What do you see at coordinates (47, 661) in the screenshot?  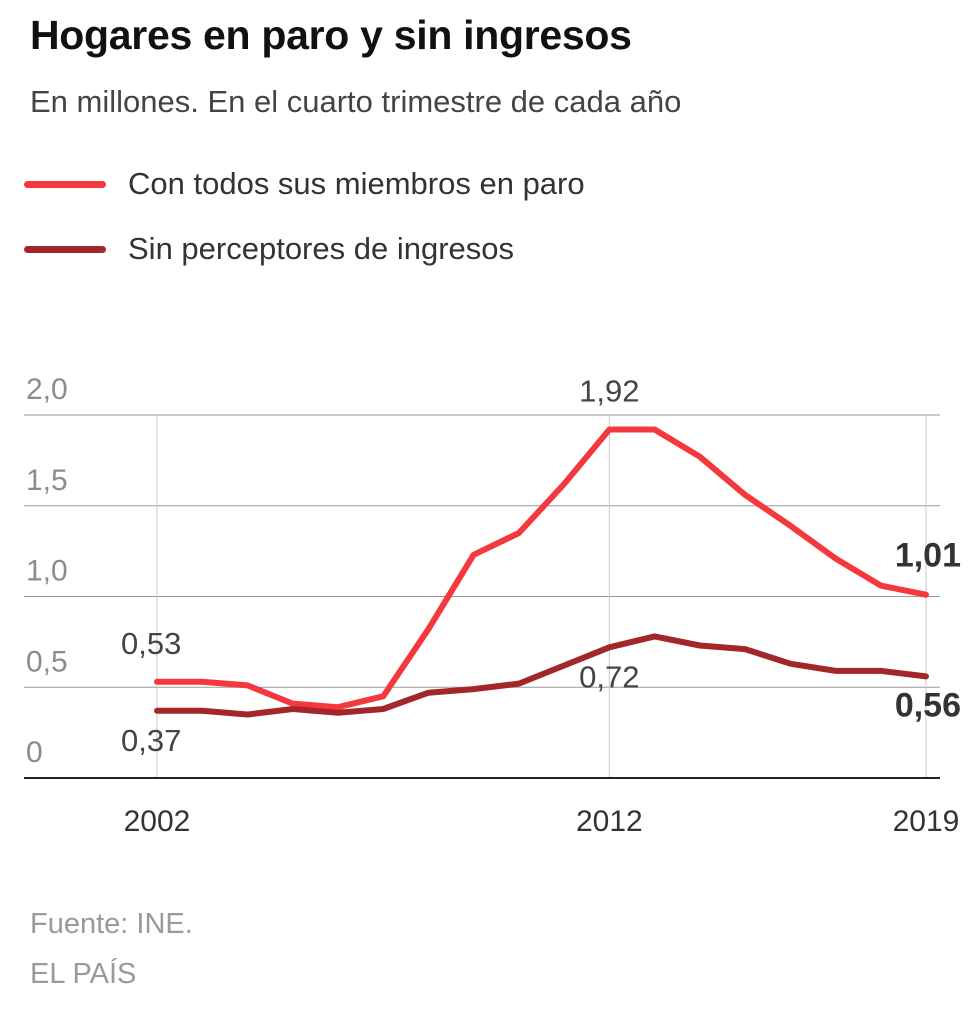 I see `y-tick-label: 0,5` at bounding box center [47, 661].